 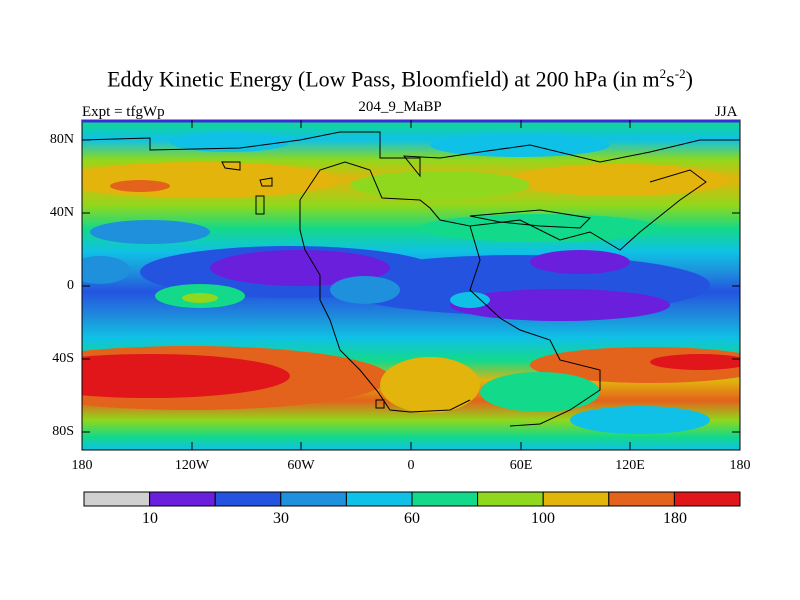 I want to click on season-label: JJA, so click(x=726, y=112).